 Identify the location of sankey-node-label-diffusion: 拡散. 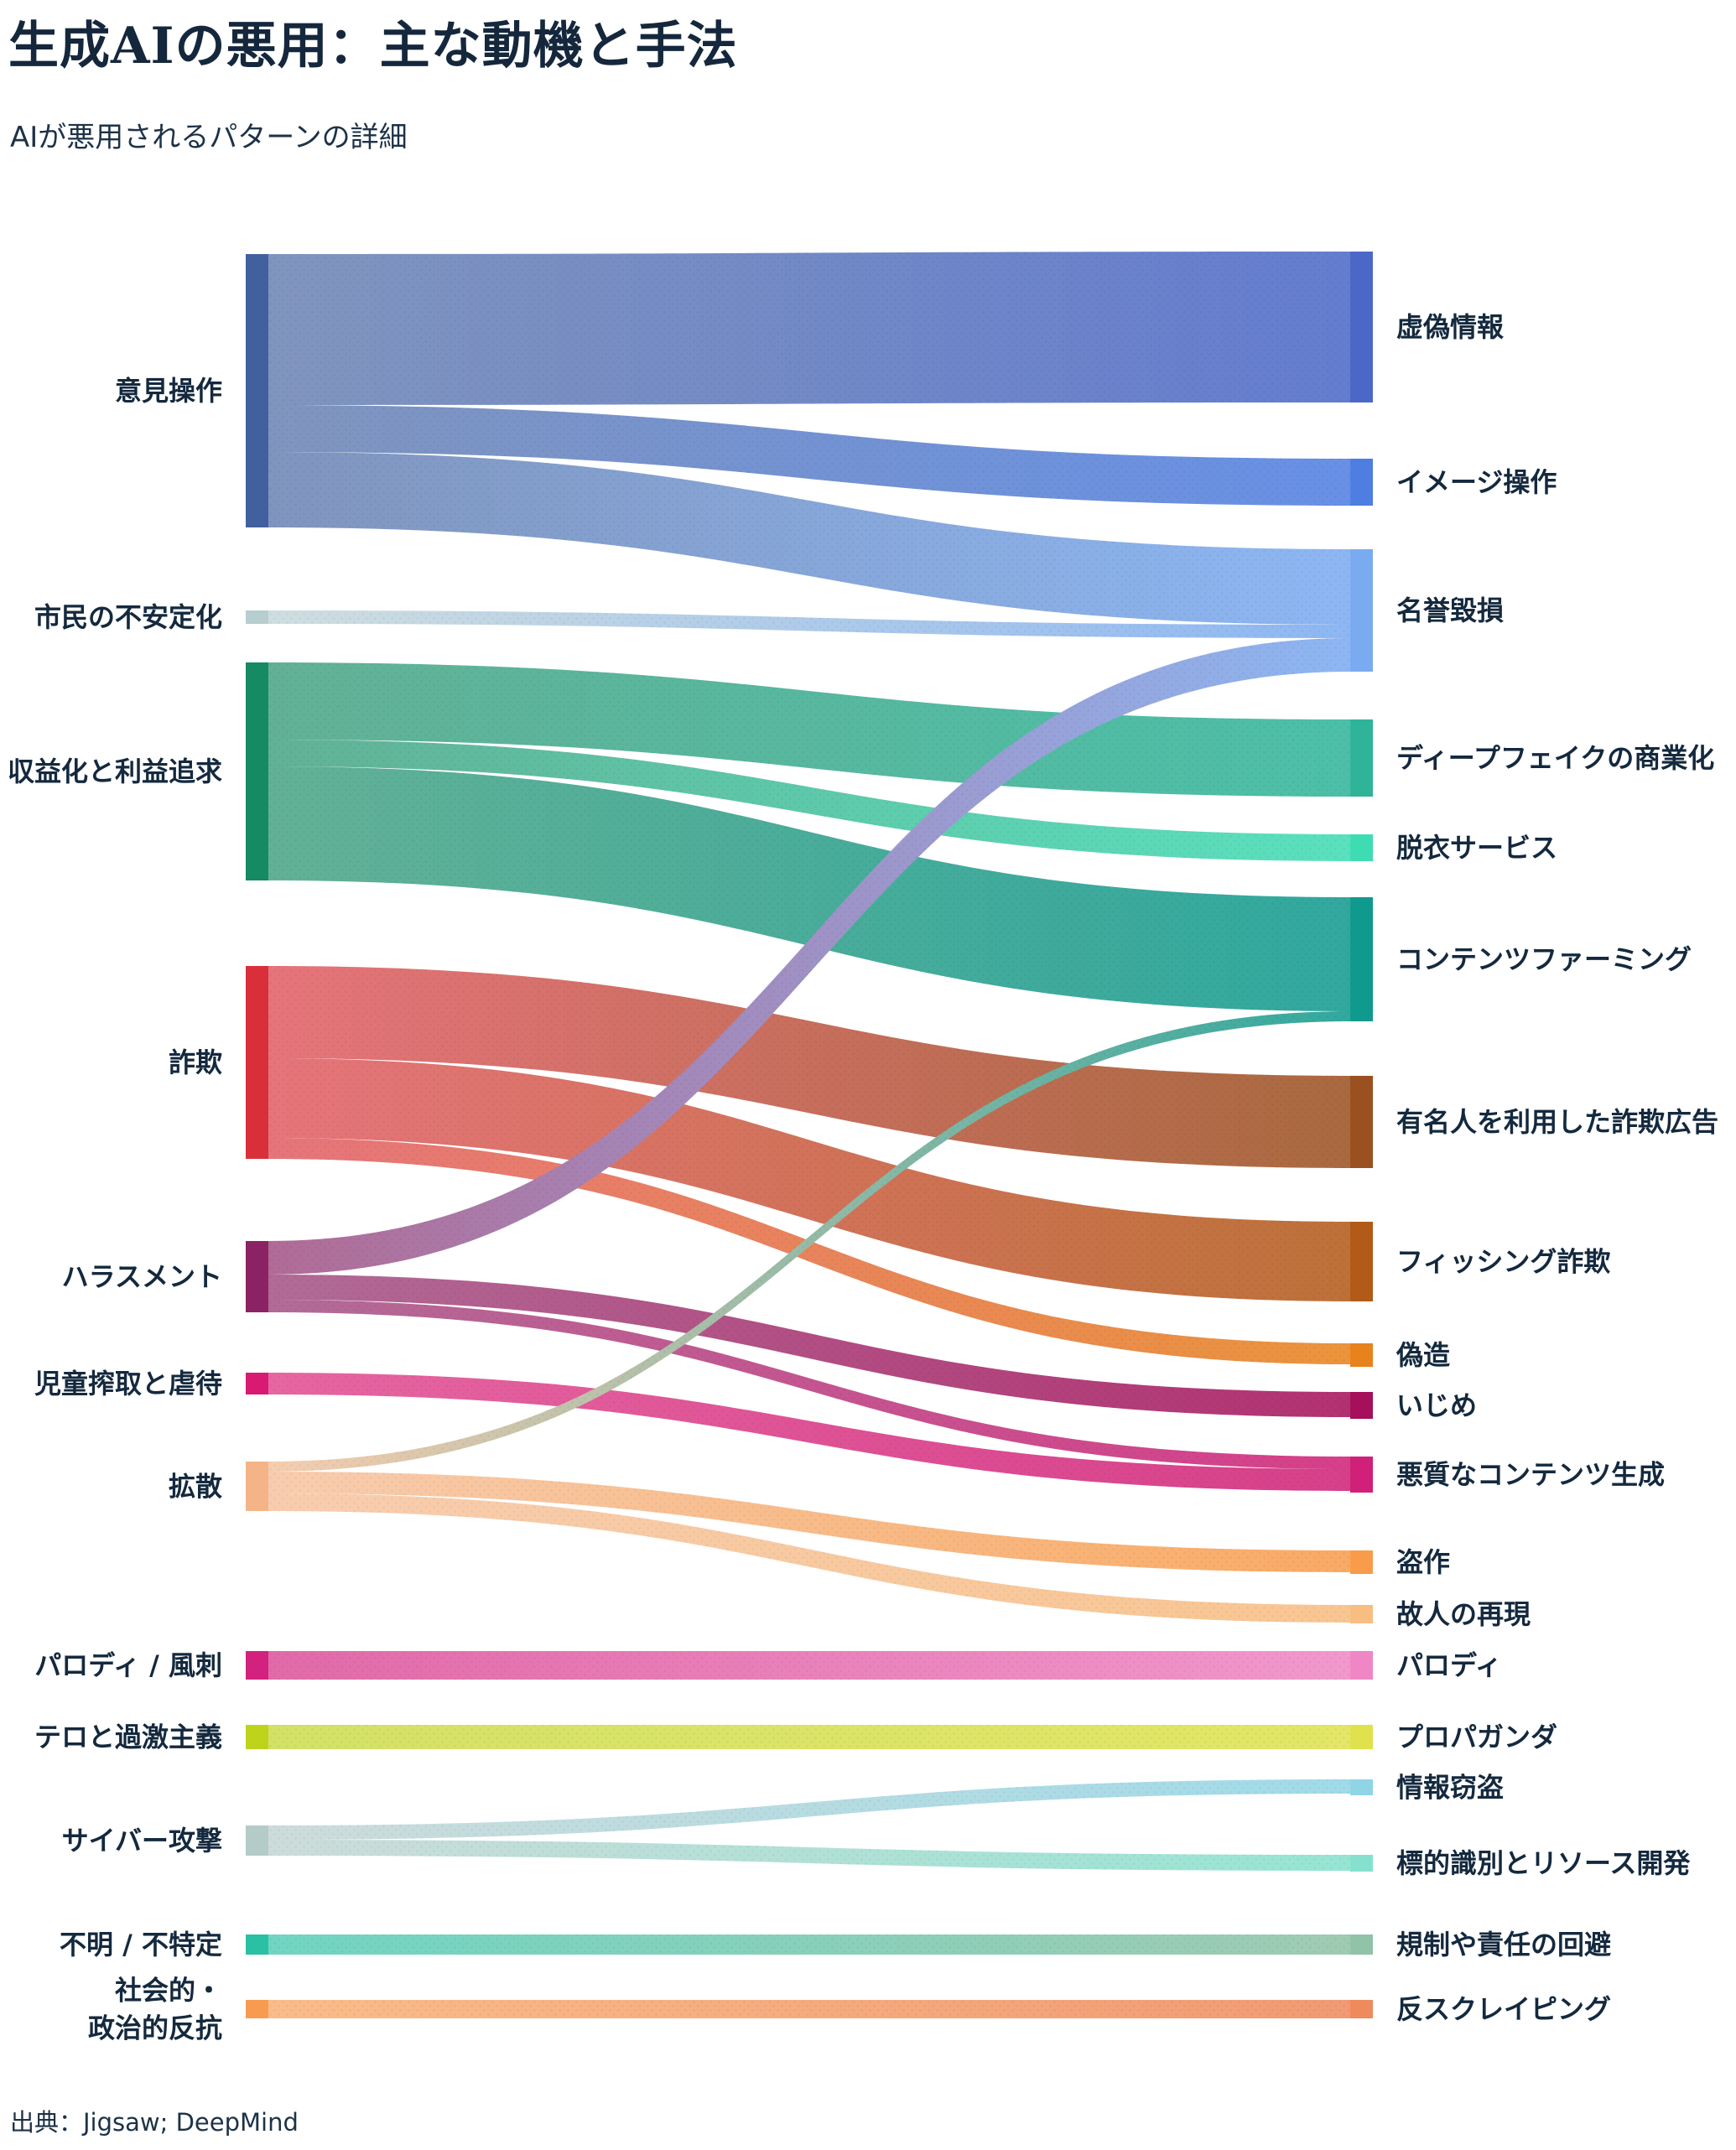
(195, 1487).